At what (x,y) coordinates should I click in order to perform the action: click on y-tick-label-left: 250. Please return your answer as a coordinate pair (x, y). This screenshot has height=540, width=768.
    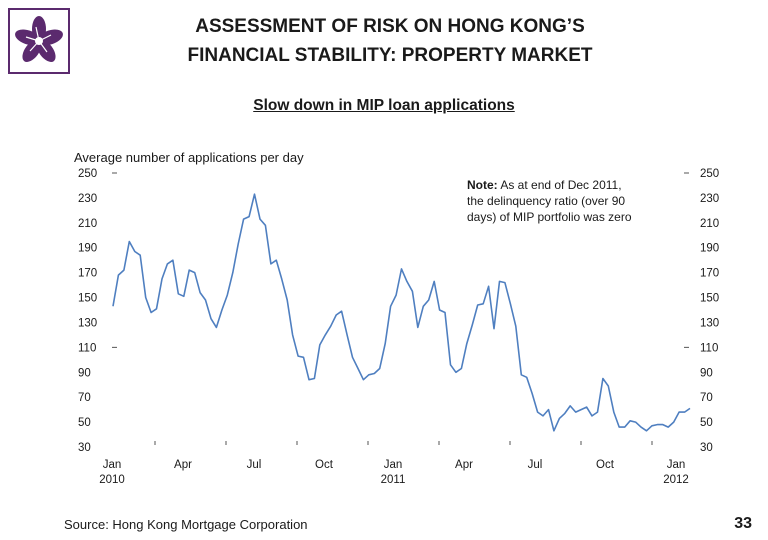
    Looking at the image, I should click on (87, 174).